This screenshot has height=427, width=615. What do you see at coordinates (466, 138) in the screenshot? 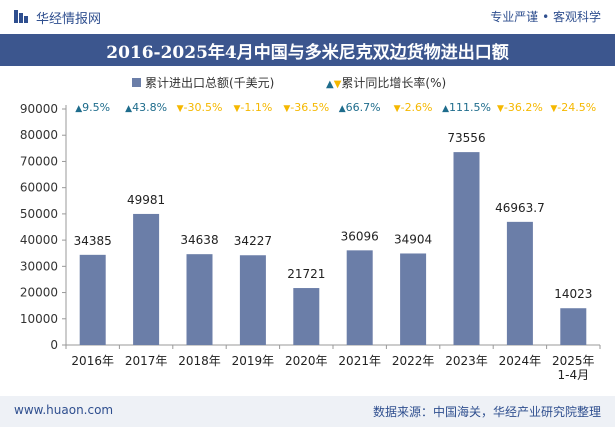
I see `bar-value-label: 73556` at bounding box center [466, 138].